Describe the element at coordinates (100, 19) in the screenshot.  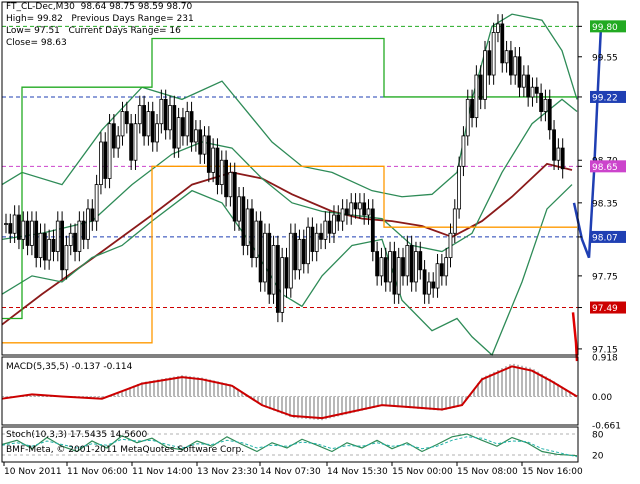
I see `header-line-2: High= 99.82 Previous Days Range= 231` at that location.